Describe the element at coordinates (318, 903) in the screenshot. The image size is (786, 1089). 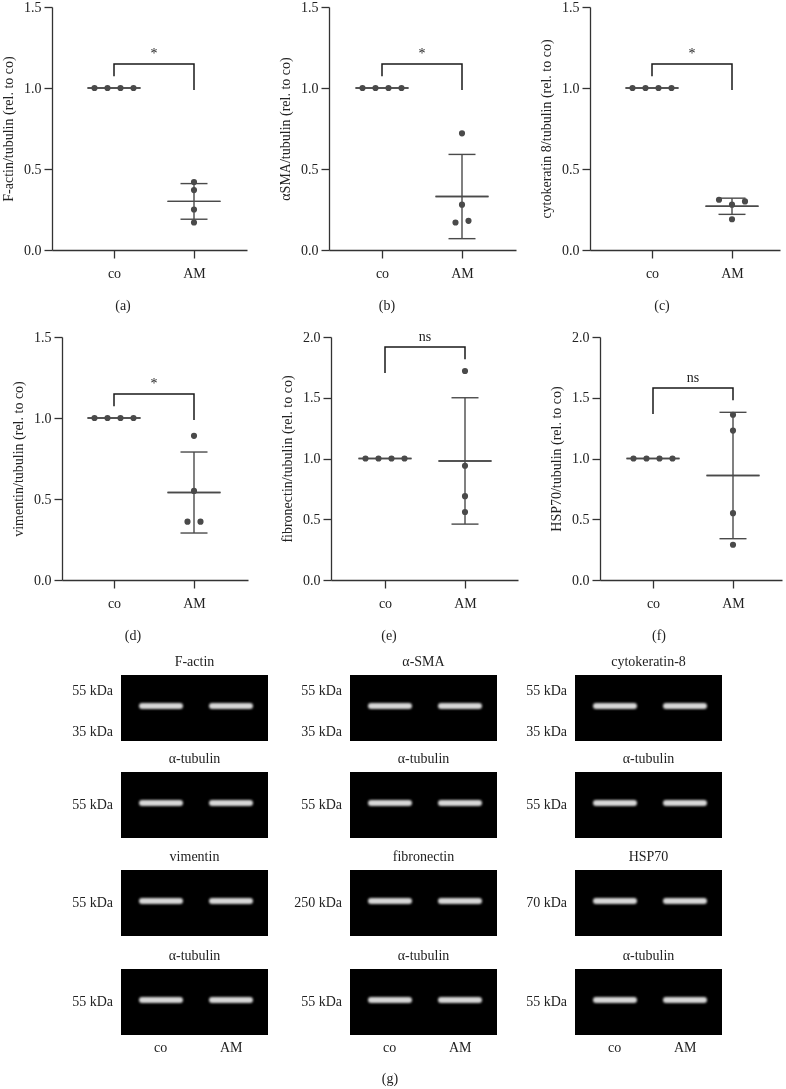
I see `text: 250 kDa` at that location.